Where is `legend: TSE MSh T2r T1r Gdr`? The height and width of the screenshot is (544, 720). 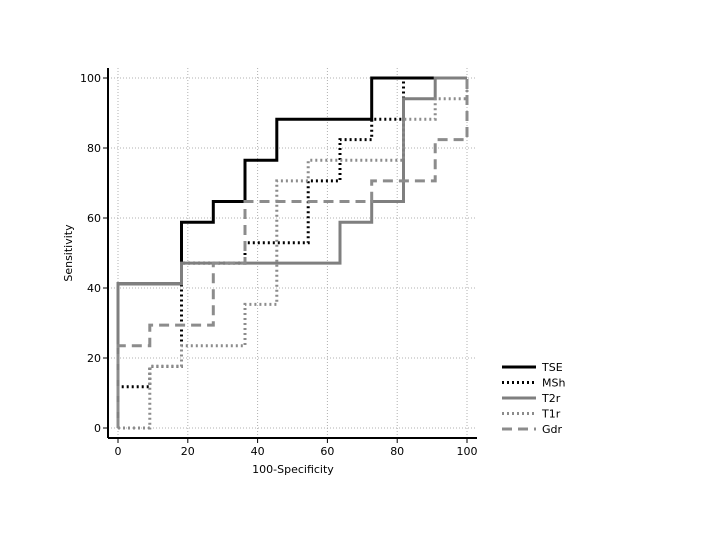 legend: TSE MSh T2r T1r Gdr is located at coordinates (533, 398).